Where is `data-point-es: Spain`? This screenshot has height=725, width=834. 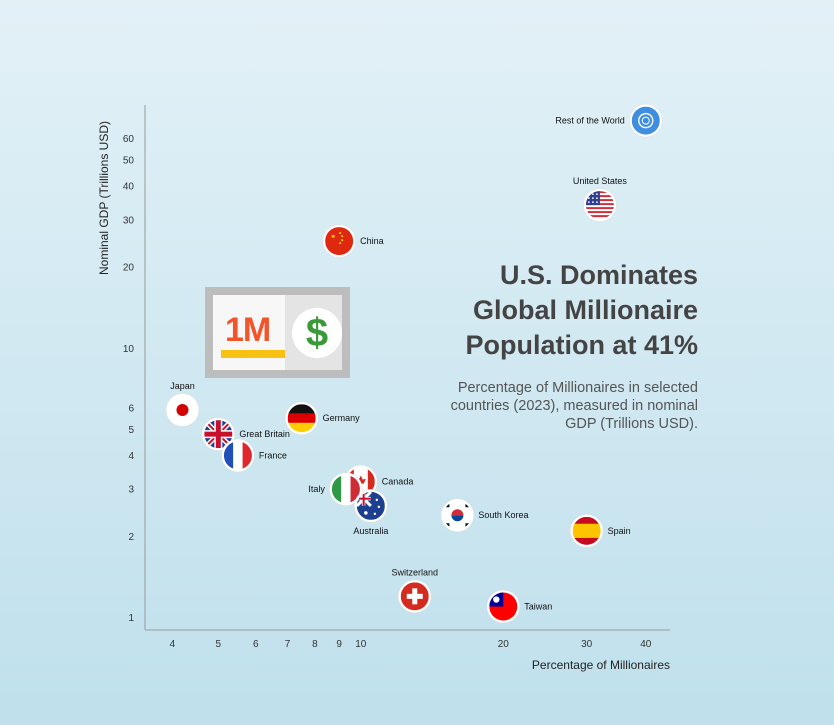
data-point-es: Spain is located at coordinates (600, 531).